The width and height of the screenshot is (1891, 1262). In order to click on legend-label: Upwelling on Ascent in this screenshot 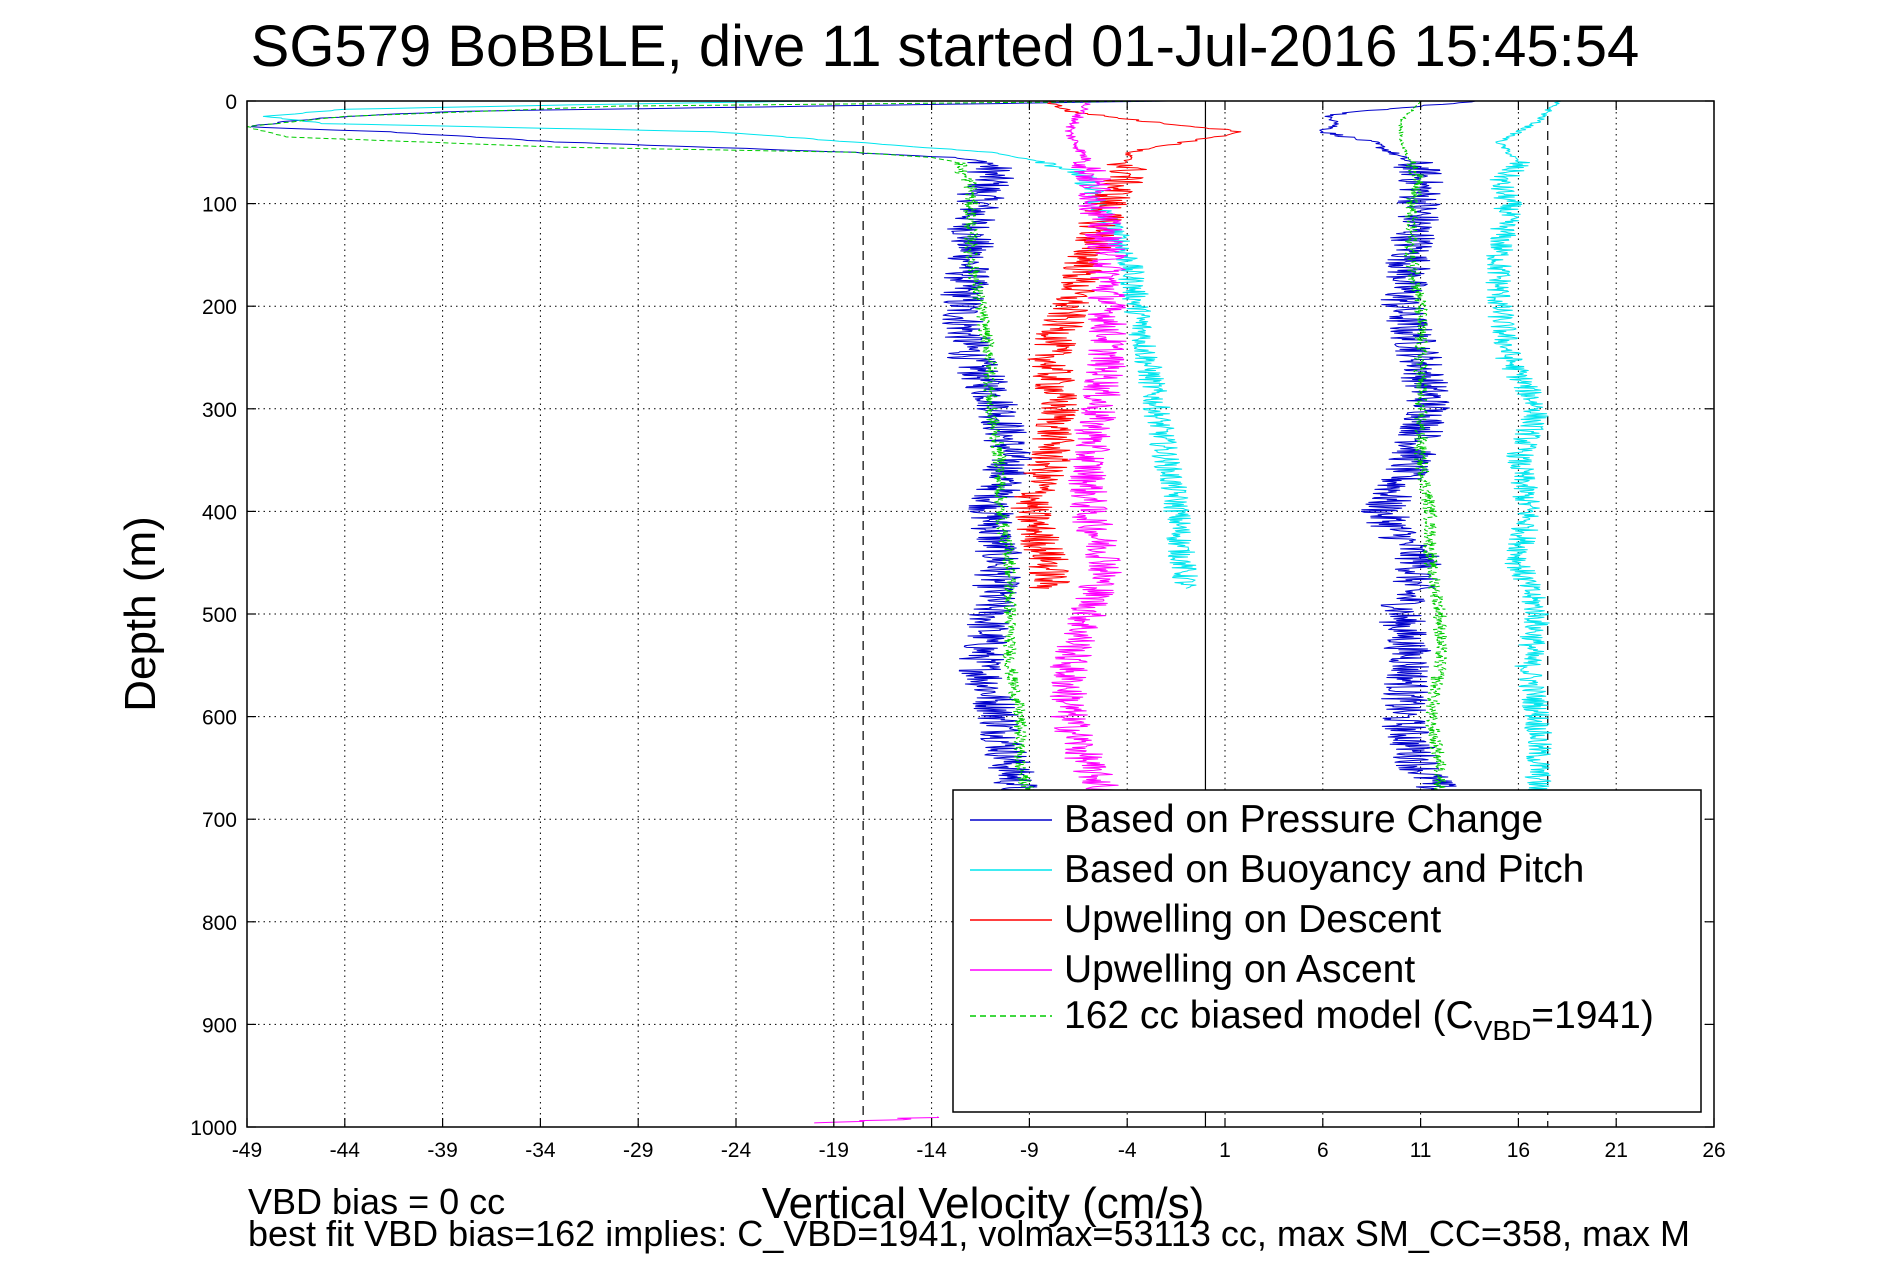, I will do `click(1239, 969)`.